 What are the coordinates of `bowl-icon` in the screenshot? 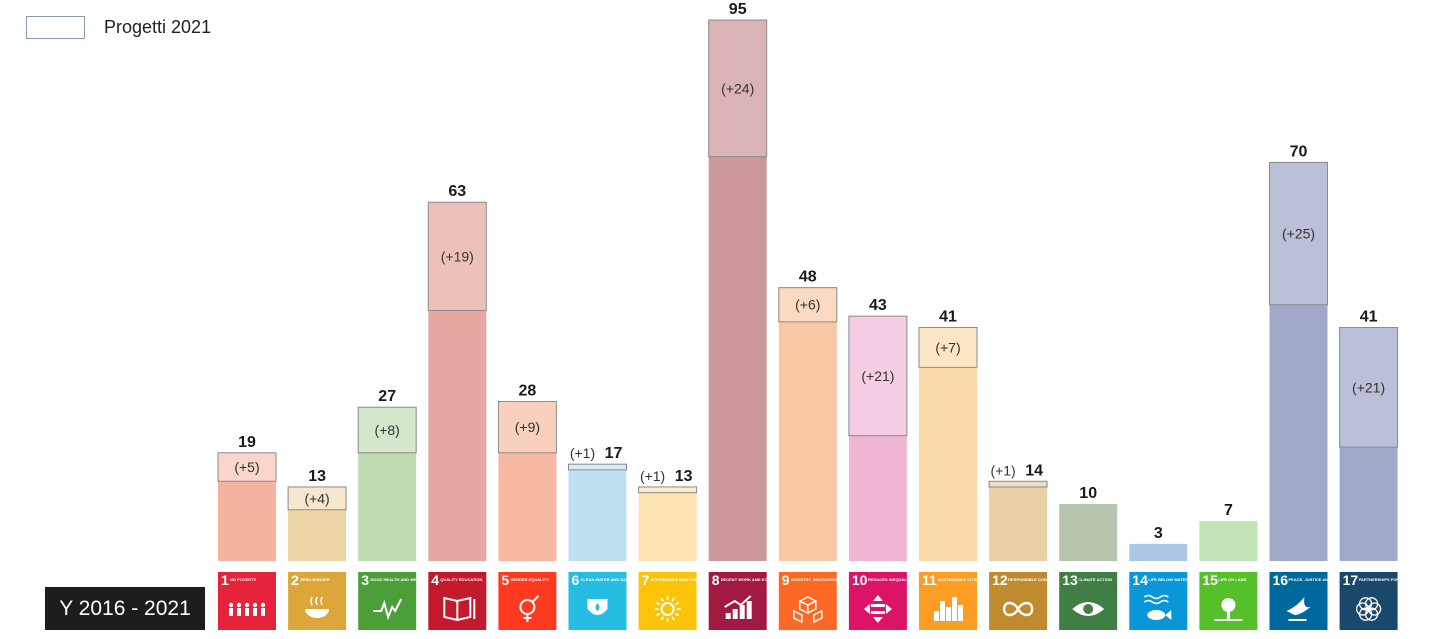 It's located at (317, 607).